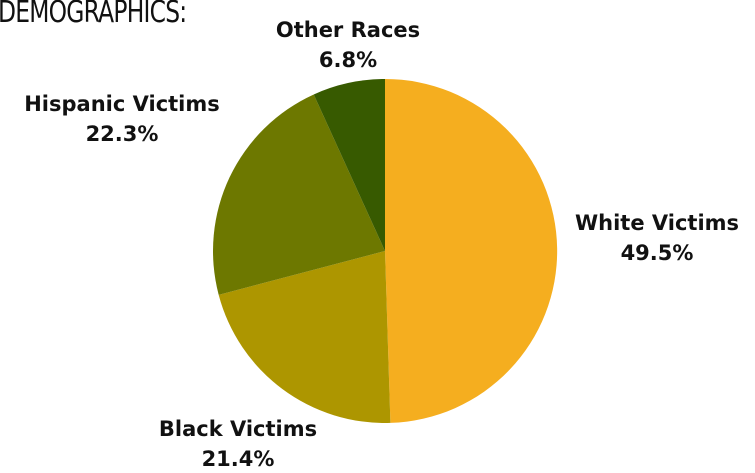 The image size is (755, 473). I want to click on slice-value-white: 49.5%, so click(657, 253).